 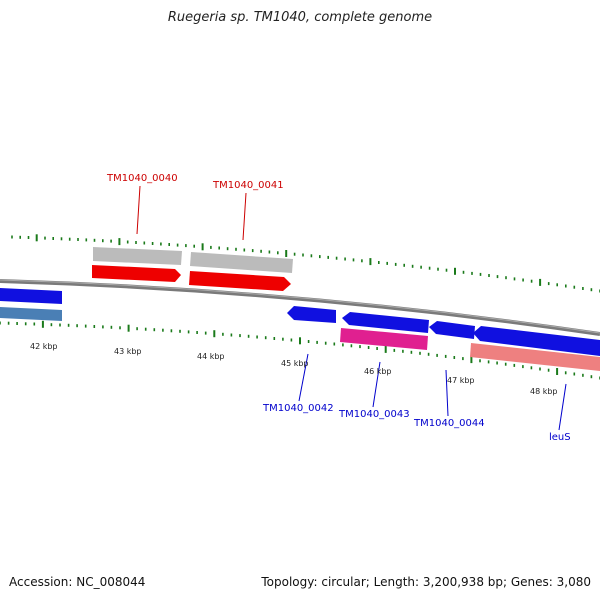 I want to click on genome-backbone, so click(x=300, y=307).